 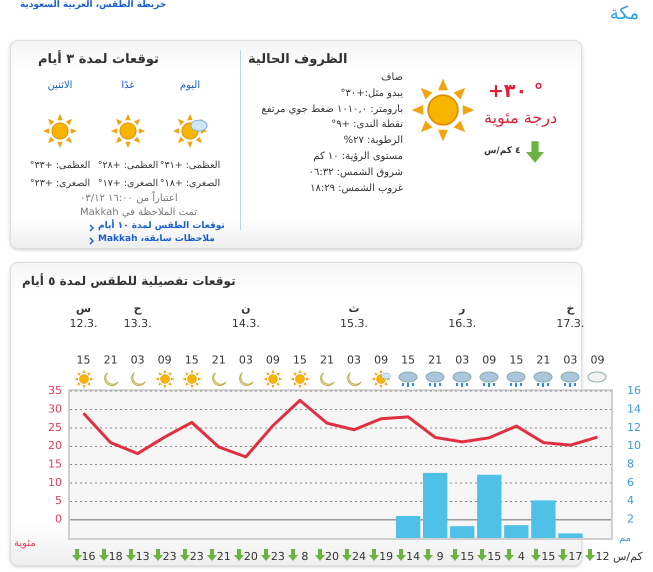 I want to click on text: الصغرى: +١٧°, so click(x=128, y=183).